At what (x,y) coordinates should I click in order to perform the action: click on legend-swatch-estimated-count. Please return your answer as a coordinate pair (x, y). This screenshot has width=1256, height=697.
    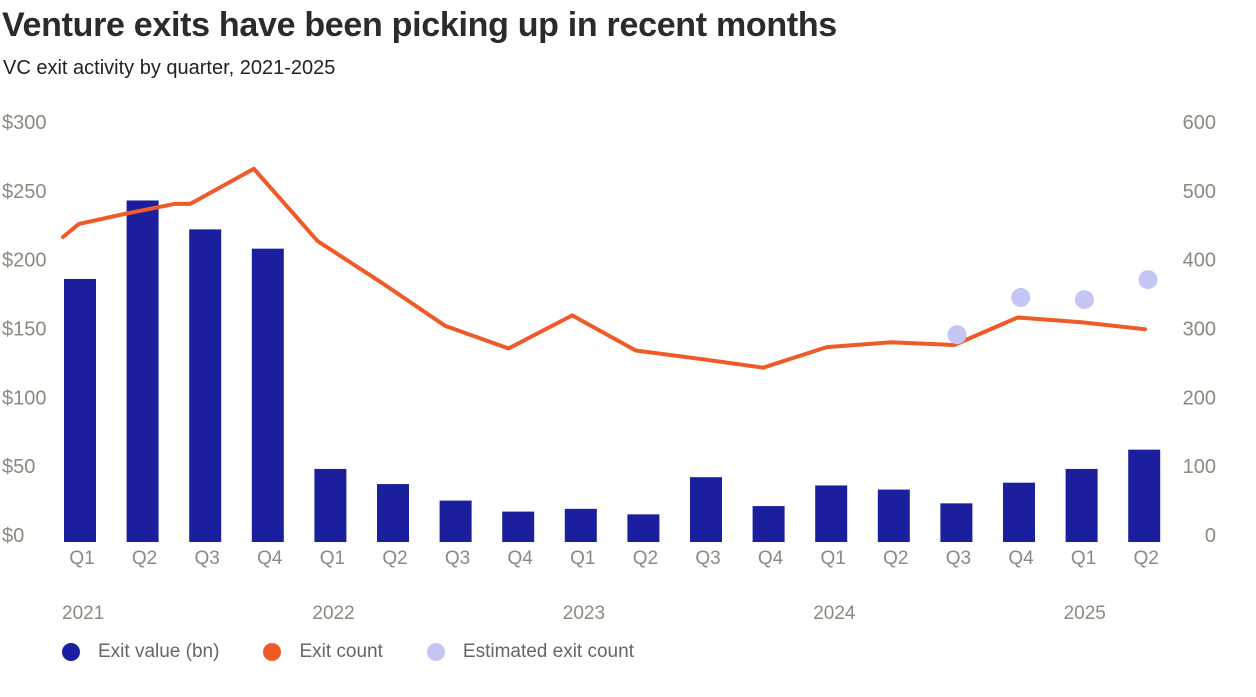
    Looking at the image, I should click on (435, 652).